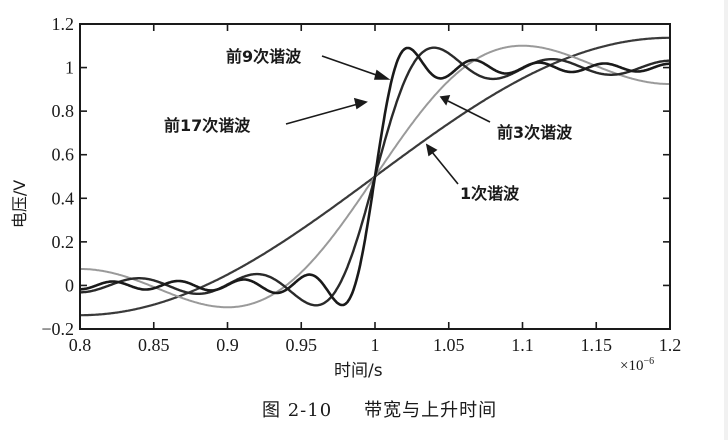 Image resolution: width=728 pixels, height=440 pixels. Describe the element at coordinates (57, 329) in the screenshot. I see `y-tick-label: −0.2` at that location.